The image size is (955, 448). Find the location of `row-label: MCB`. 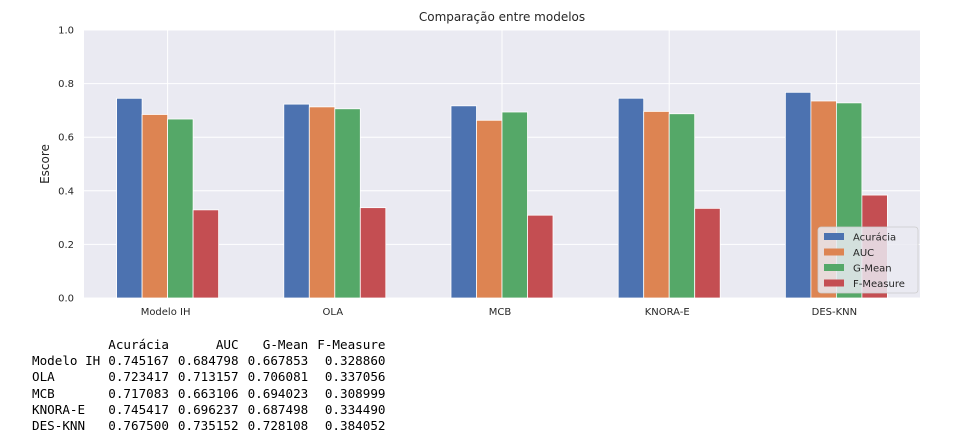

row-label: MCB is located at coordinates (43, 393).